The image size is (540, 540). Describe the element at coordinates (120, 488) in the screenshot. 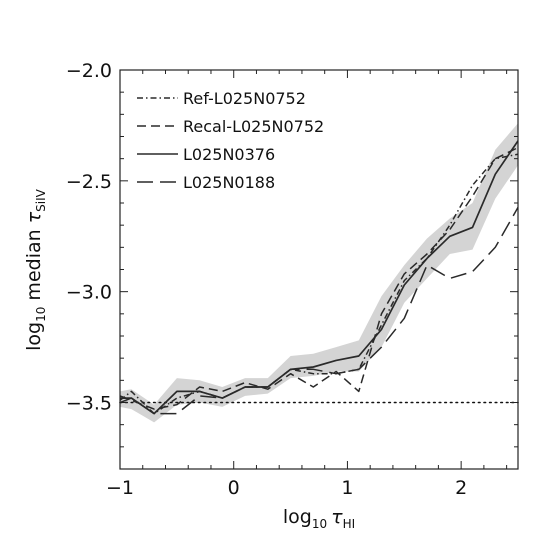

I see `x-tick-label: −1` at that location.